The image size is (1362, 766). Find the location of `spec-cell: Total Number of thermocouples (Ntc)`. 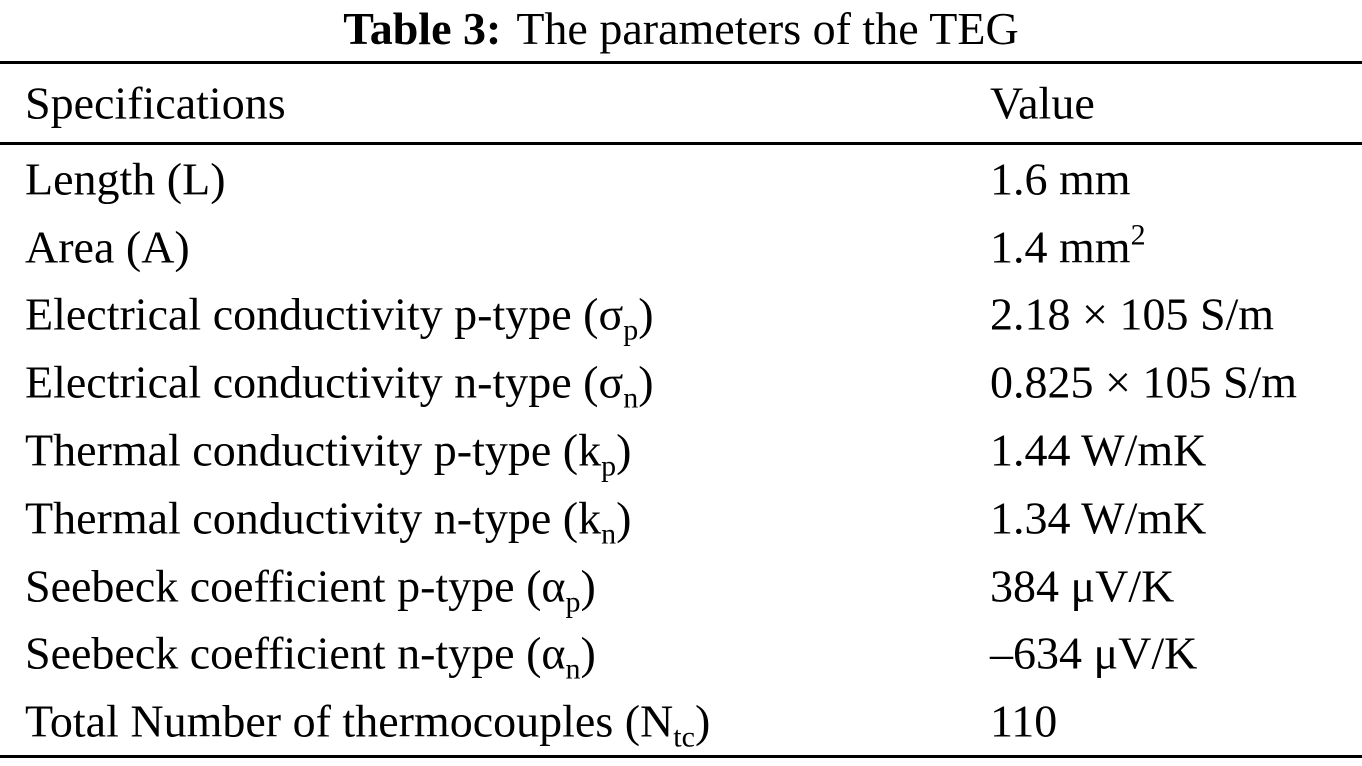

spec-cell: Total Number of thermocouples (Ntc) is located at coordinates (368, 724).